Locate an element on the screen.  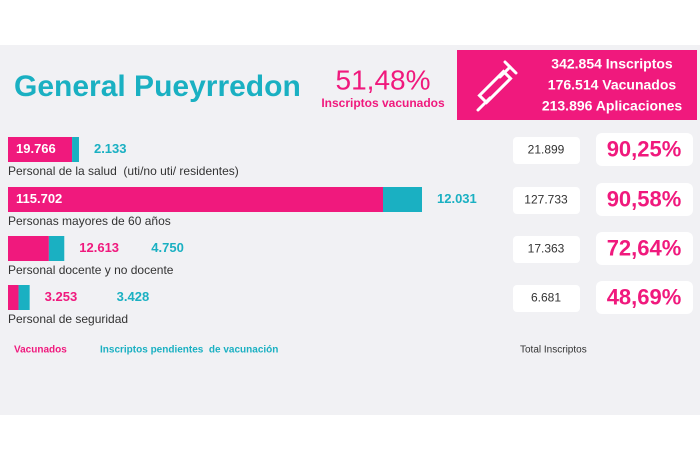
total-value: 127.733 is located at coordinates (546, 200).